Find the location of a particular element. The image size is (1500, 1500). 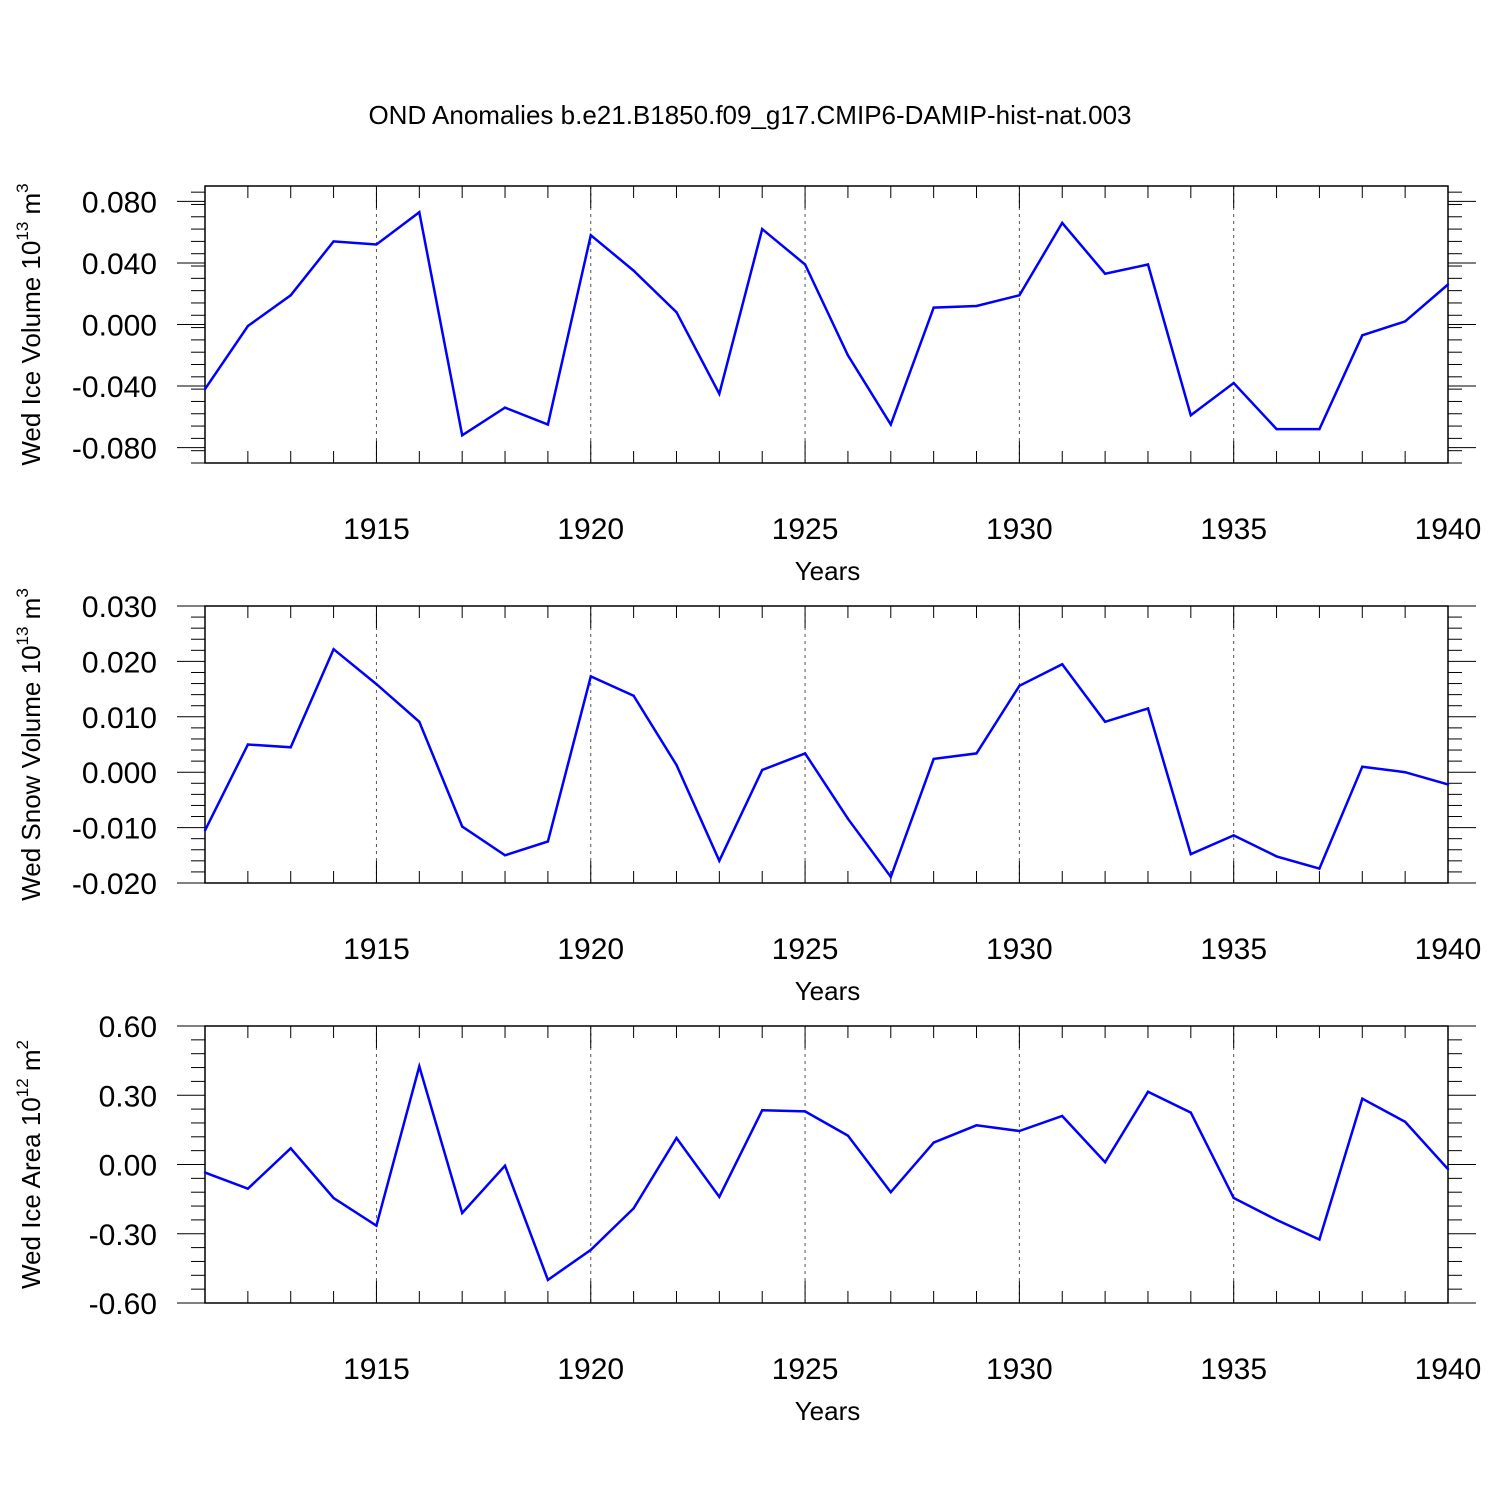

y-tick-label: -0.010 is located at coordinates (114, 829).